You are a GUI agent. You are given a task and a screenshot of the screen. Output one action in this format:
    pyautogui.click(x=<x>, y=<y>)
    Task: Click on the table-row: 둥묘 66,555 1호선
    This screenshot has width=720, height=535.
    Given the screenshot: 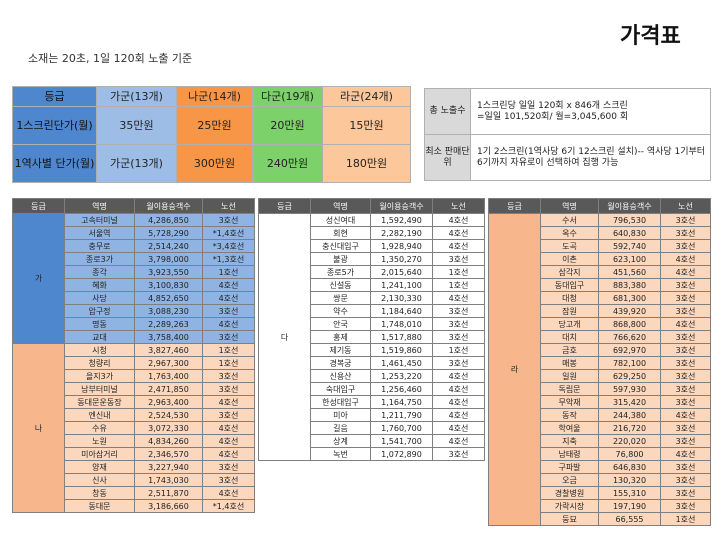 What is the action you would take?
    pyautogui.click(x=600, y=519)
    